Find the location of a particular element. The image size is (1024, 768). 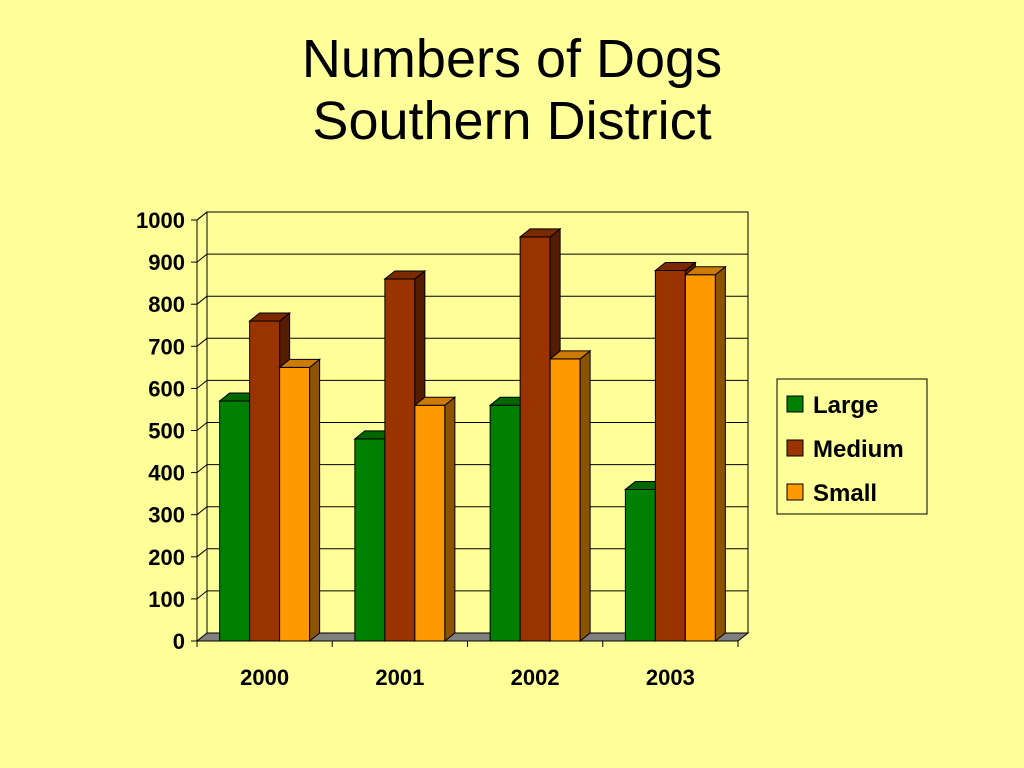

legend-item-small: Small is located at coordinates (831, 493).